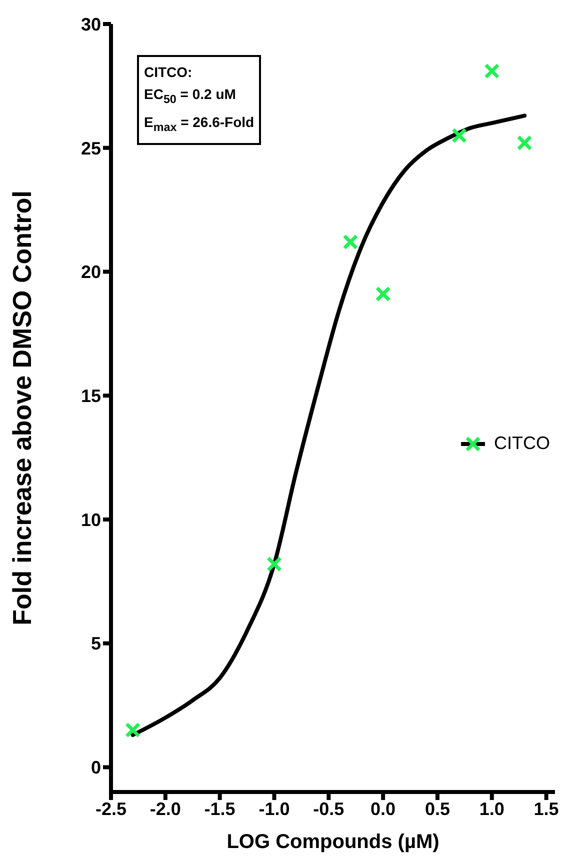 Image resolution: width=580 pixels, height=860 pixels. I want to click on annotation: E$_{max}$ = 26.6-Fold, so click(199, 124).